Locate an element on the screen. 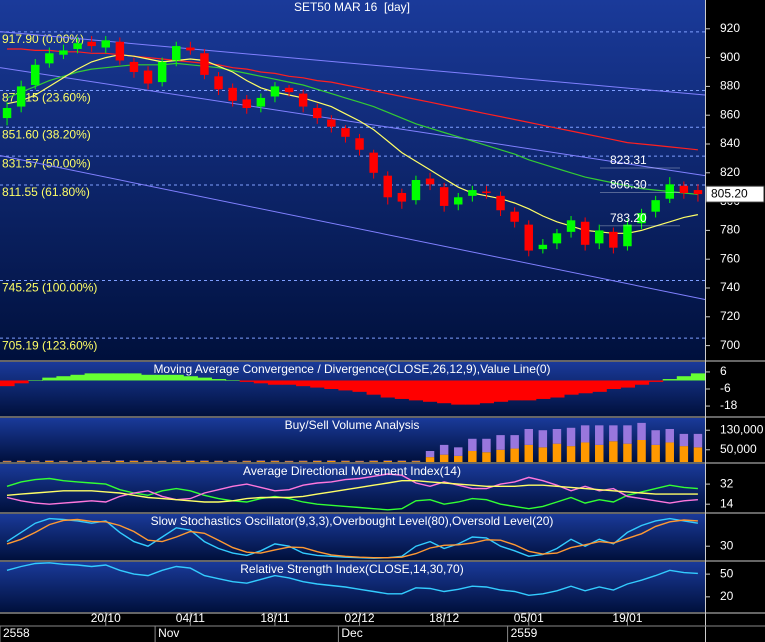 This screenshot has width=765, height=642. level-label: 831.57 (50.00%) is located at coordinates (46, 163).